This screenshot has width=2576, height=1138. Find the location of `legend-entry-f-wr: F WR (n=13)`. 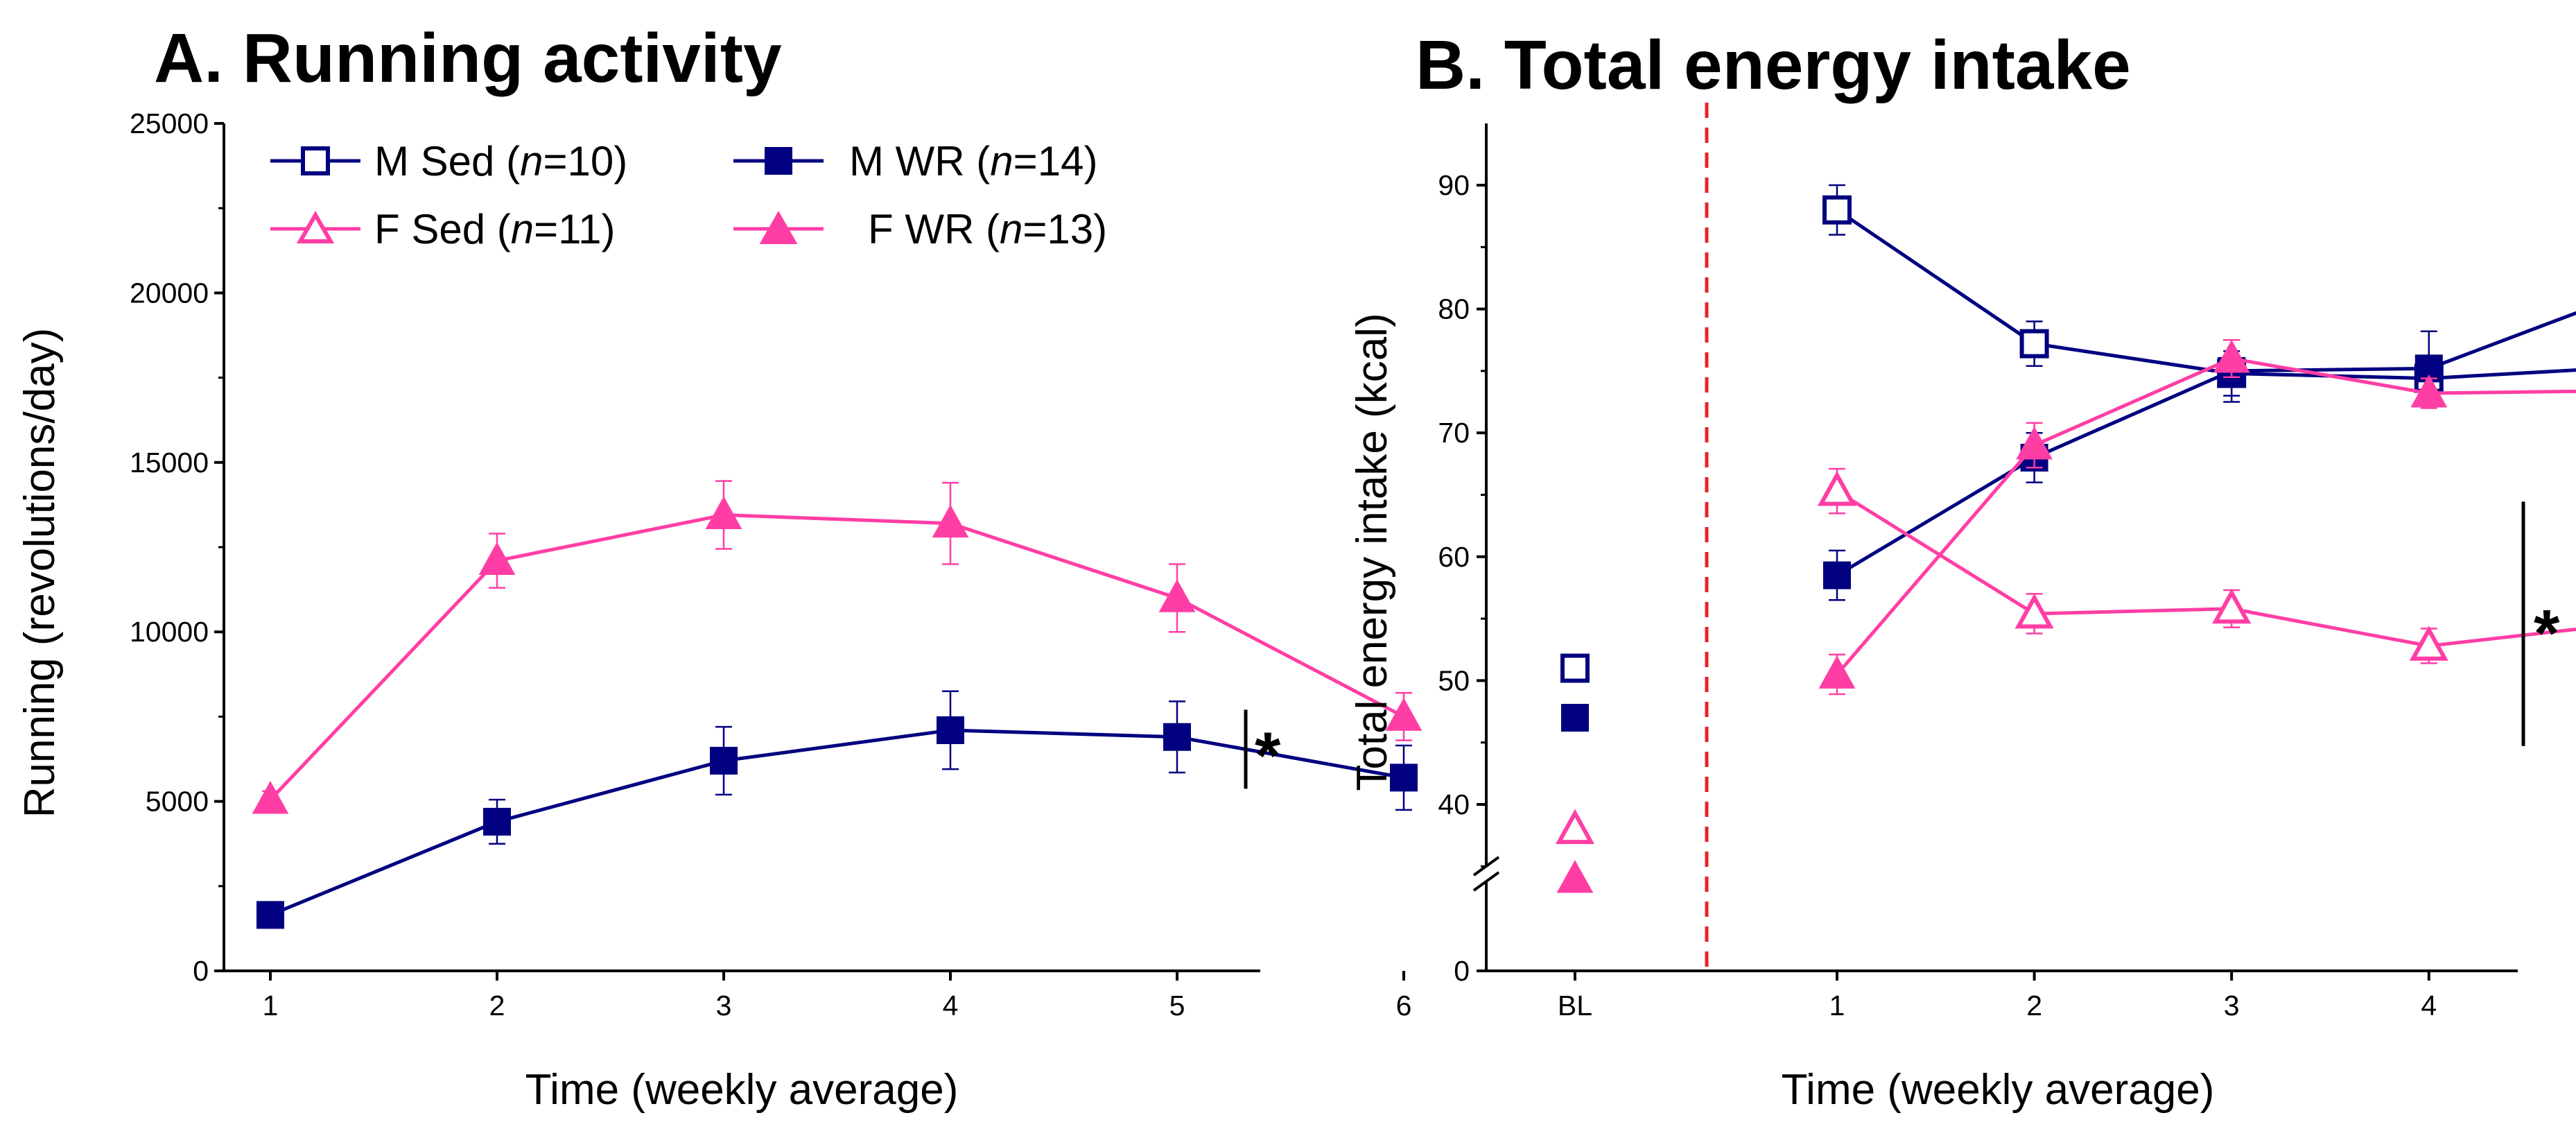

legend-entry-f-wr: F WR (n=13) is located at coordinates (920, 229).